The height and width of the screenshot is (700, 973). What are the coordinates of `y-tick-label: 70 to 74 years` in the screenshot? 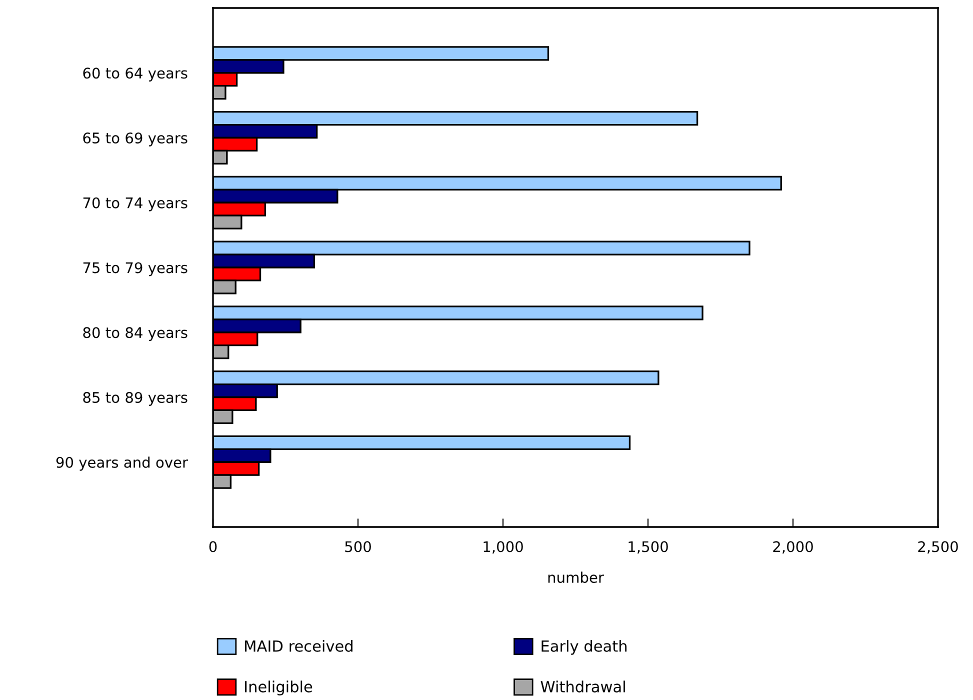 It's located at (135, 204).